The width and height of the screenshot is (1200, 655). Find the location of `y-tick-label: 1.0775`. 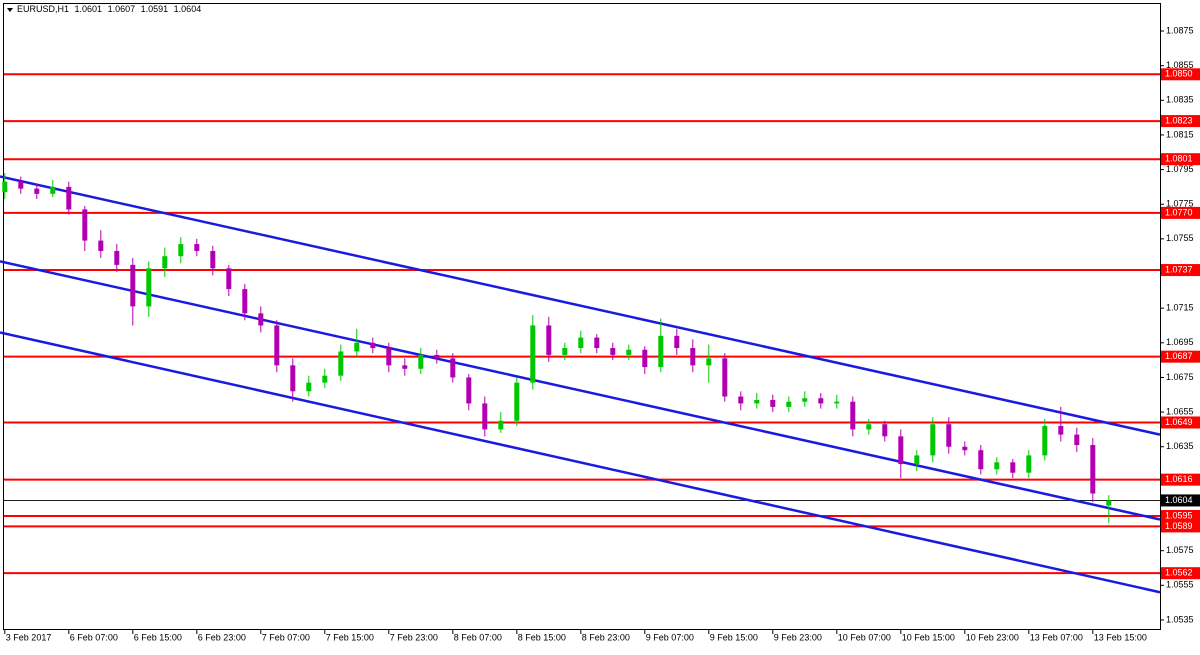

y-tick-label: 1.0775 is located at coordinates (1180, 204).